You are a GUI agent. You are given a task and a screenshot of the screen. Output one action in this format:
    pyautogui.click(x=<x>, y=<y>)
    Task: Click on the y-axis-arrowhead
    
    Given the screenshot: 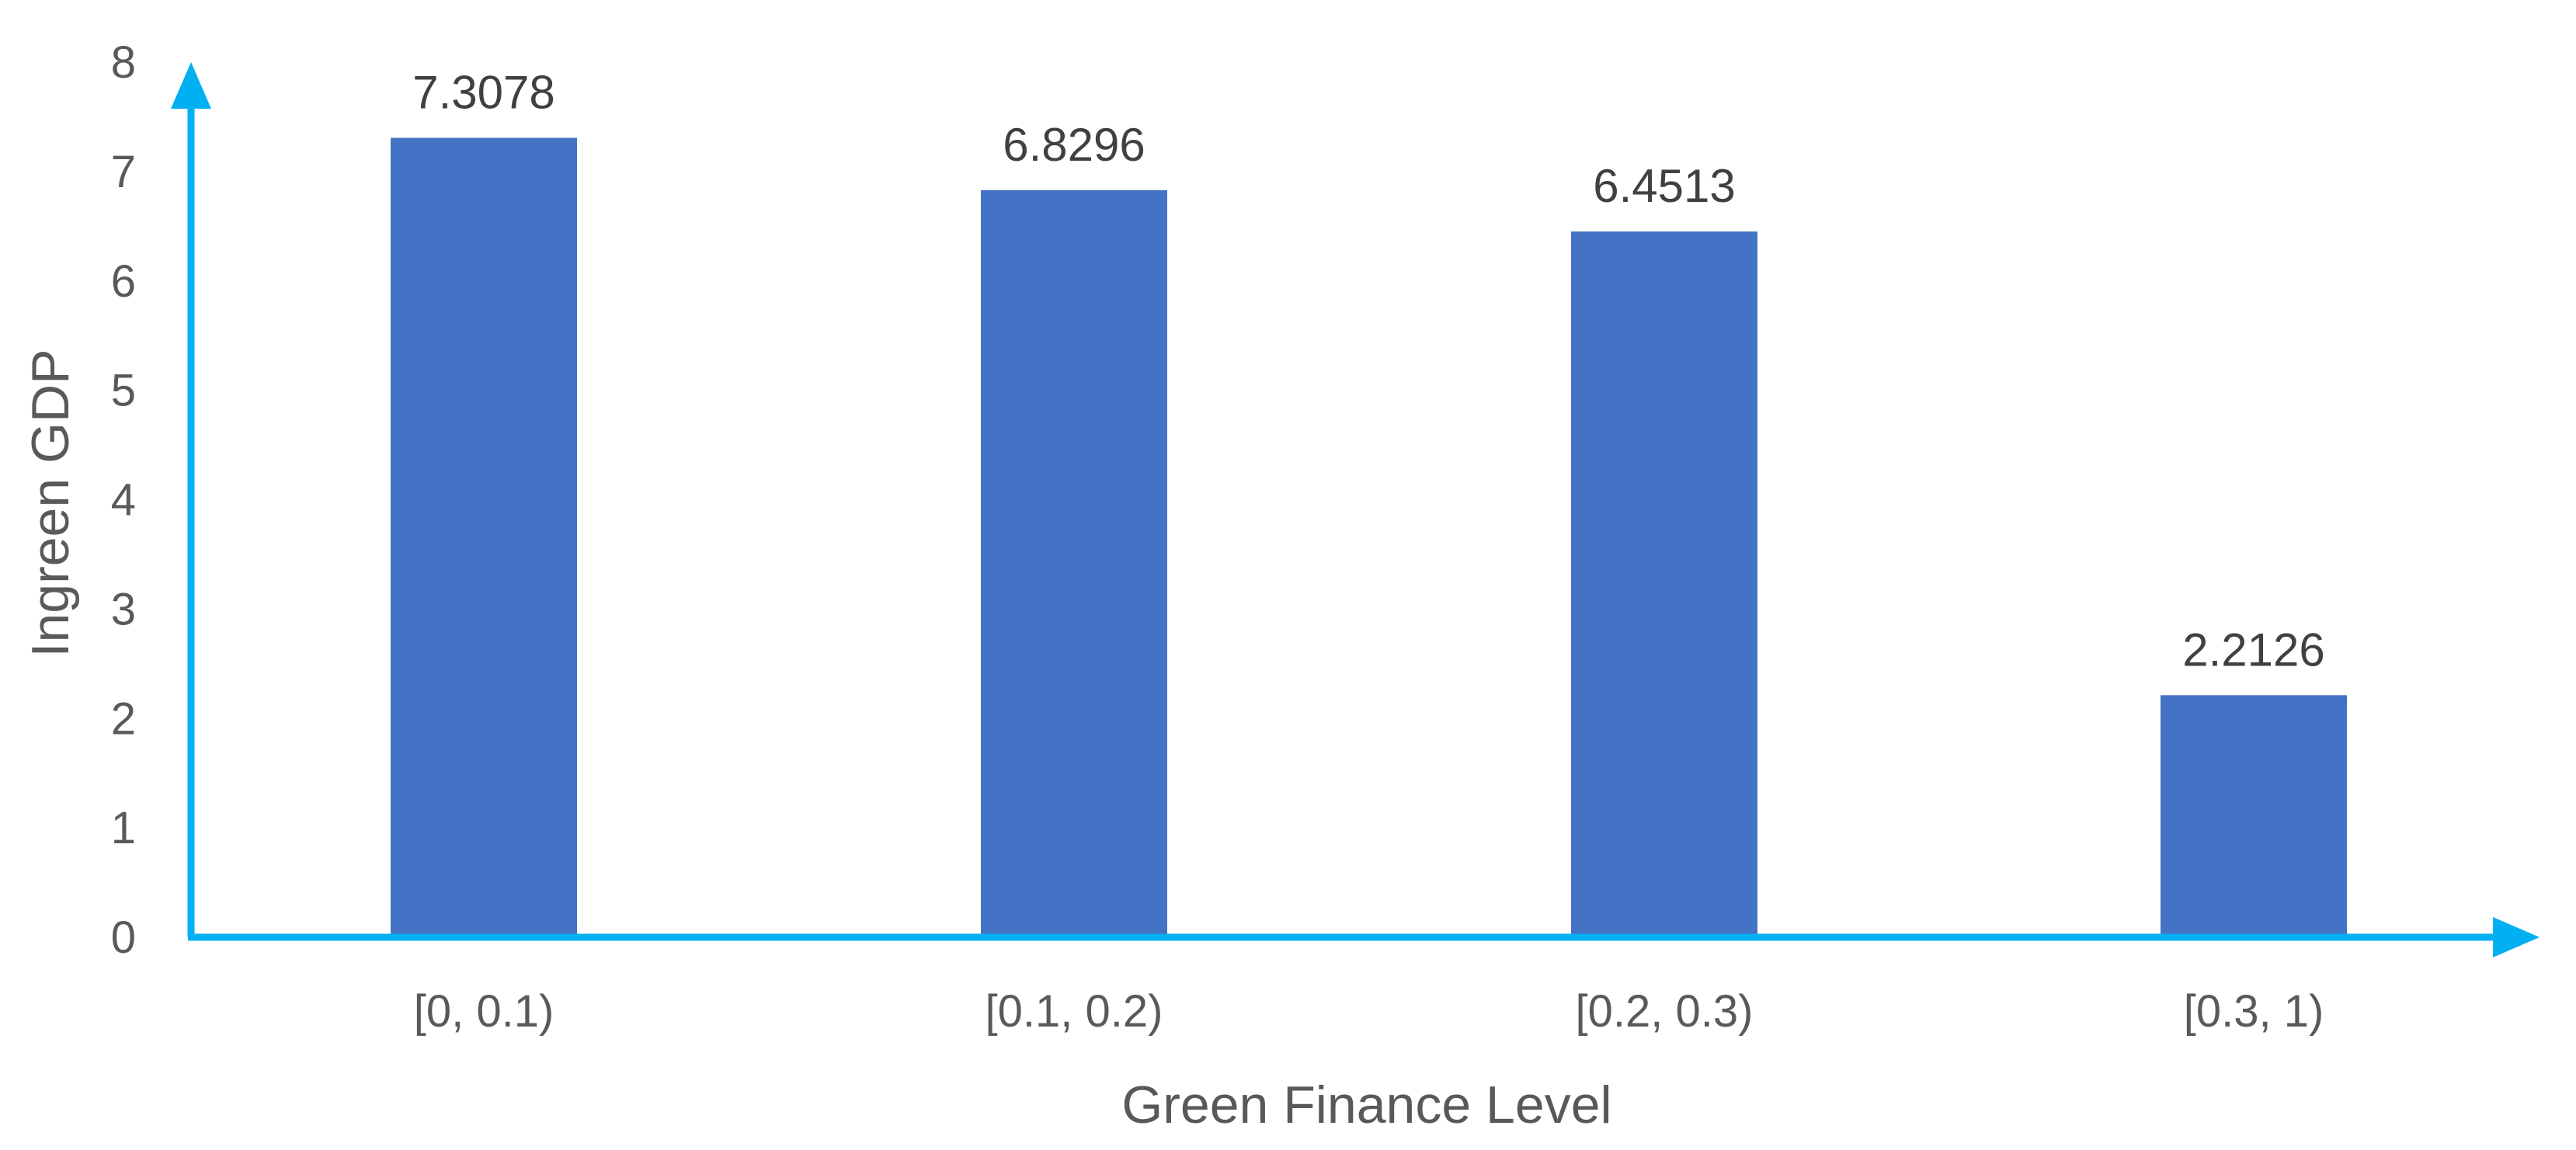 What is the action you would take?
    pyautogui.click(x=191, y=85)
    